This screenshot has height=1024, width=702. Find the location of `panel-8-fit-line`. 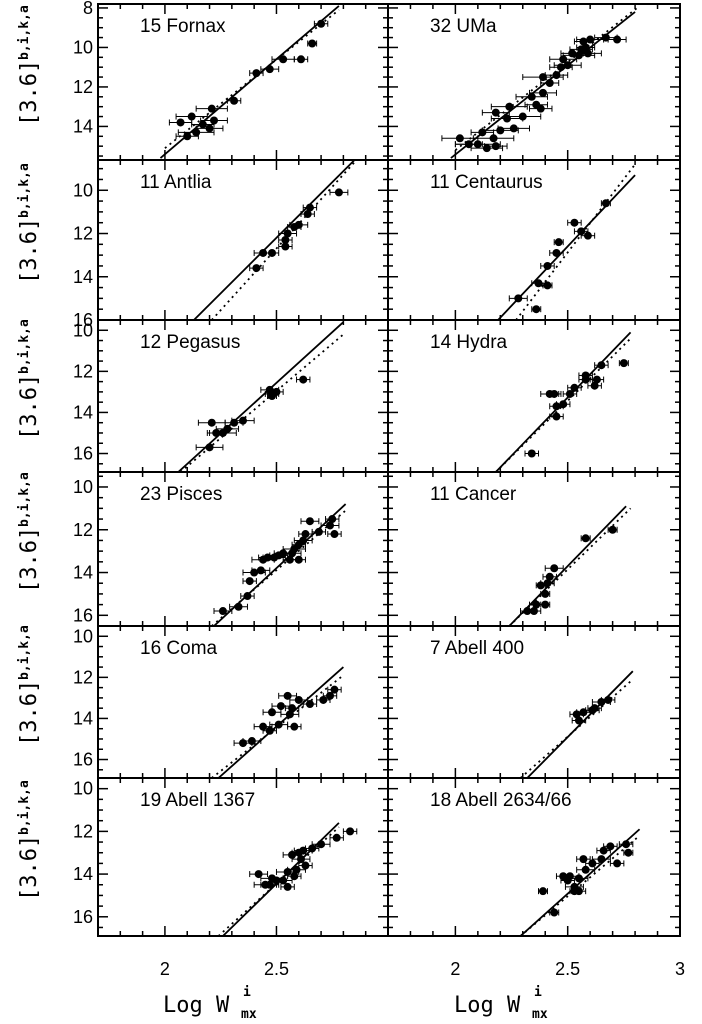

panel-8-fit-line is located at coordinates (567, 565).